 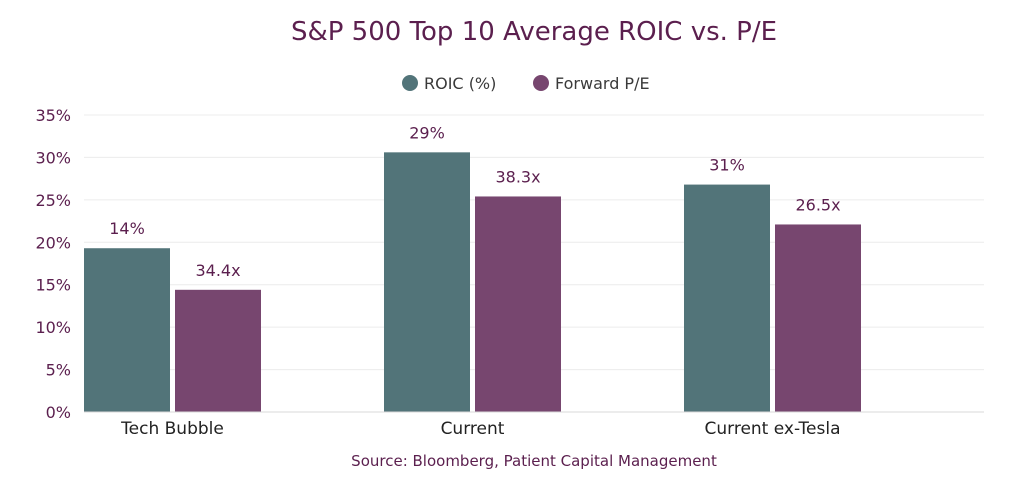 I want to click on data-label: 14%, so click(x=127, y=228).